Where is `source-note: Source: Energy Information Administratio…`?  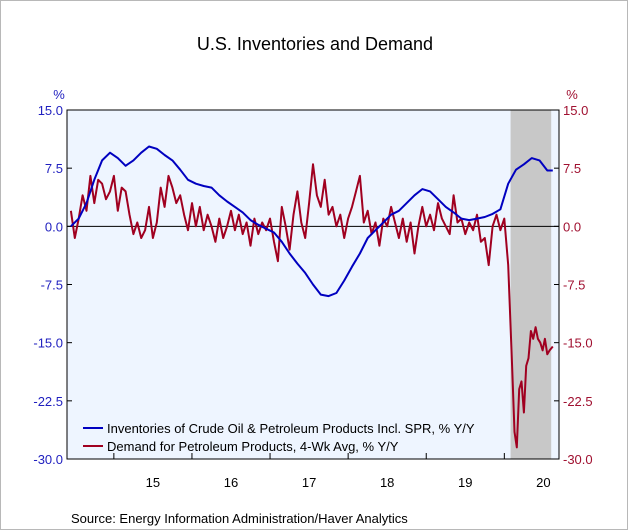
source-note: Source: Energy Information Administratio… is located at coordinates (239, 518).